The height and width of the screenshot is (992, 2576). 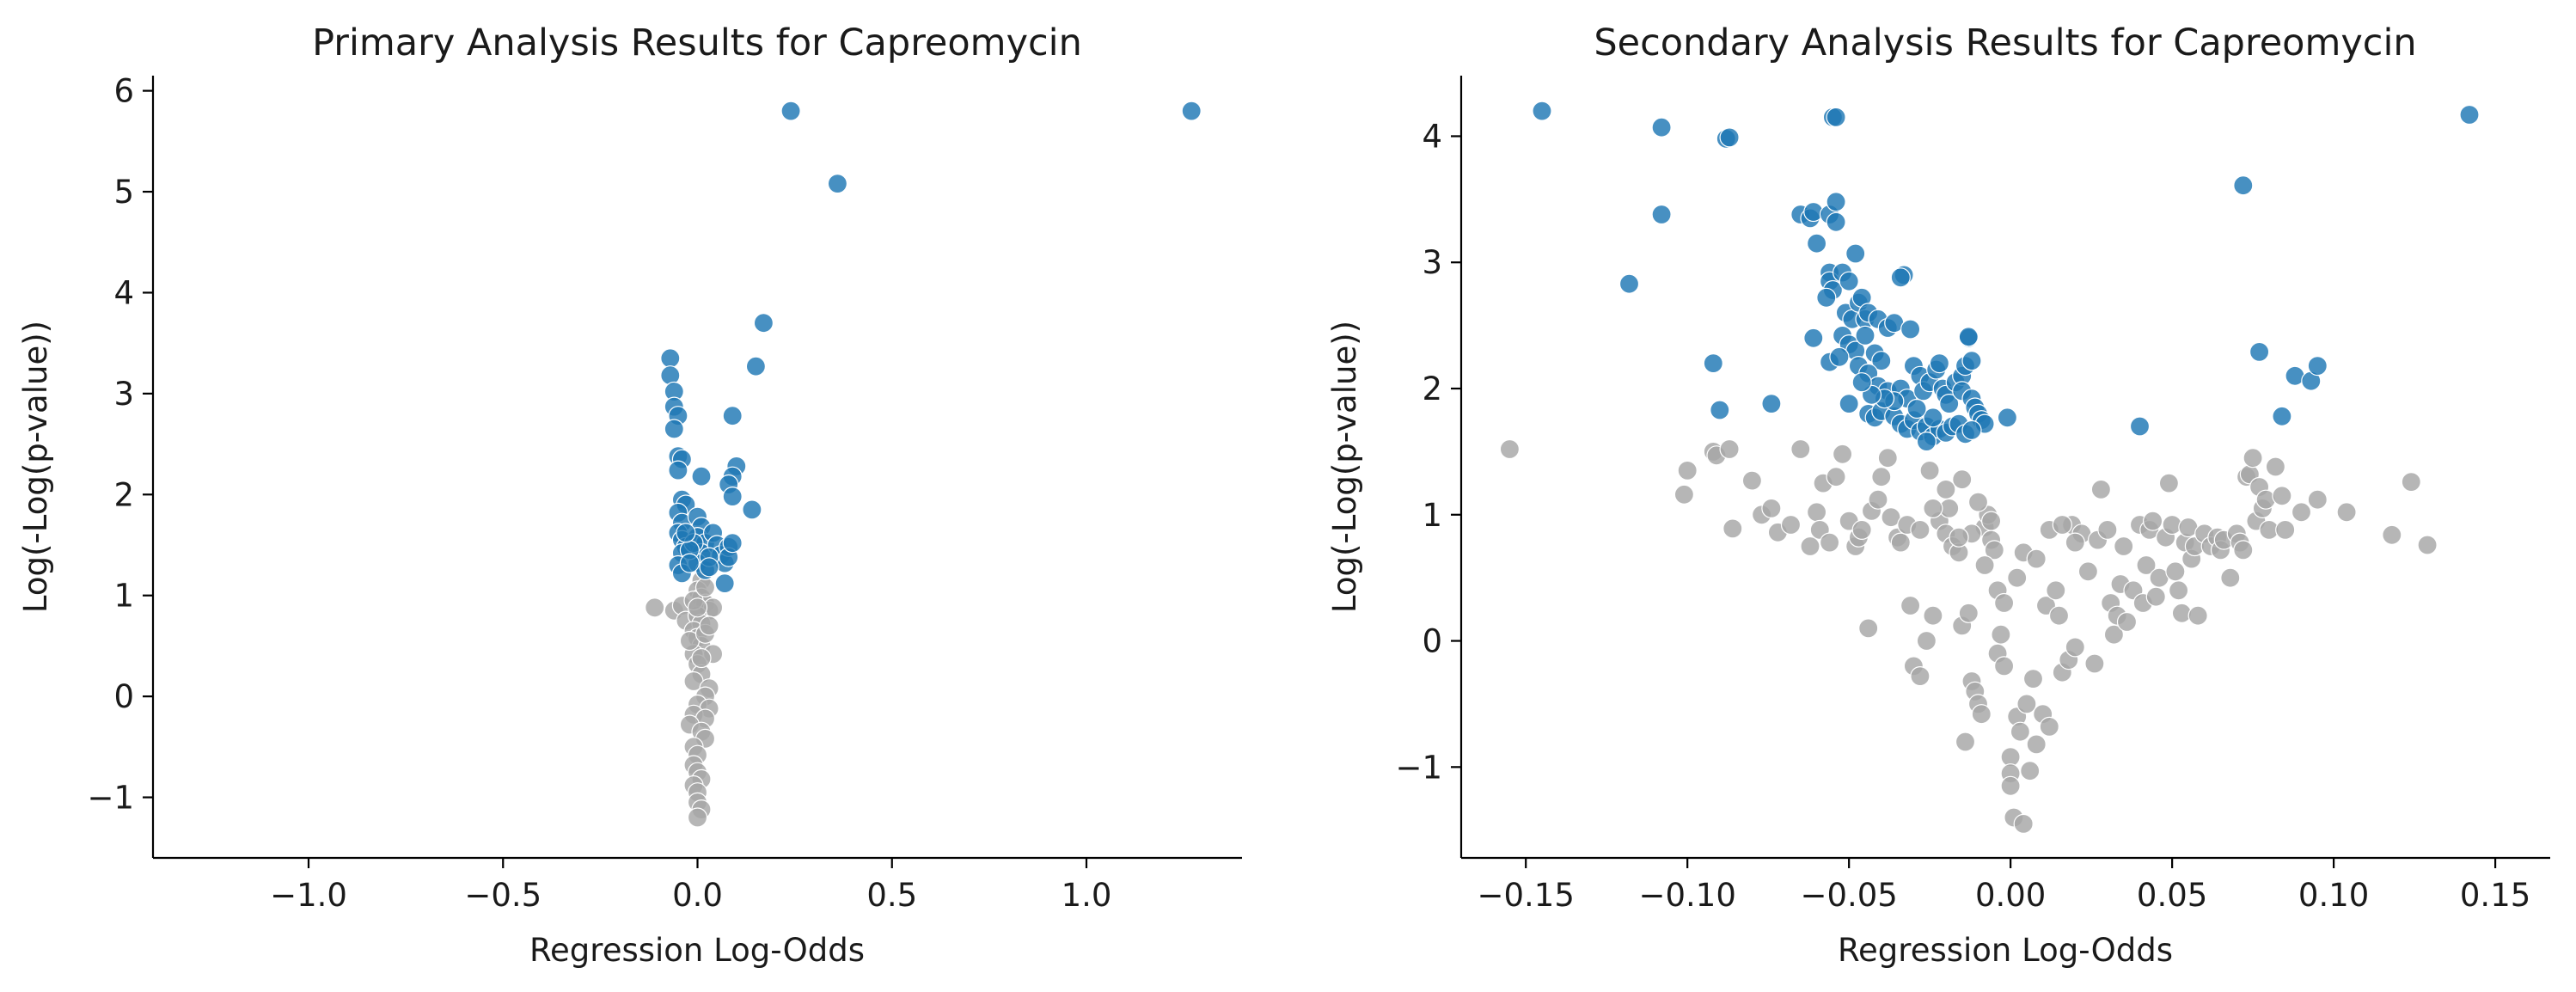 I want to click on x-tick-label: 1.0, so click(x=1087, y=895).